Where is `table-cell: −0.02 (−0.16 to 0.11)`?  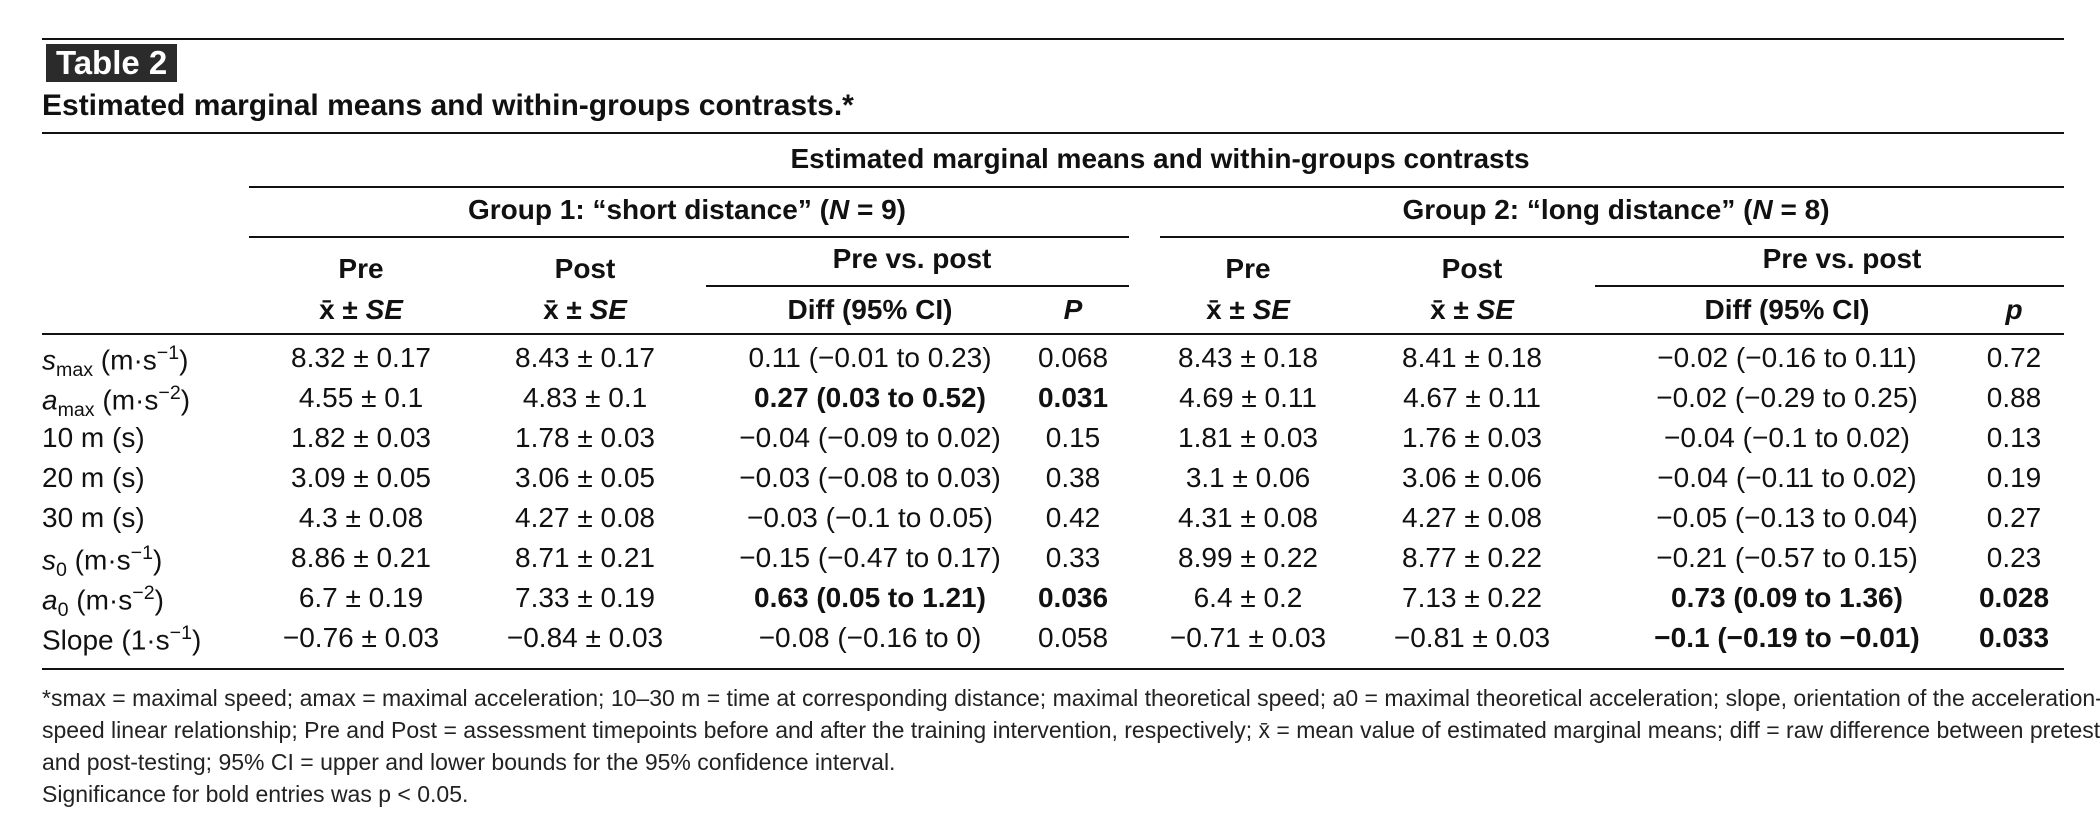 table-cell: −0.02 (−0.16 to 0.11) is located at coordinates (1787, 357).